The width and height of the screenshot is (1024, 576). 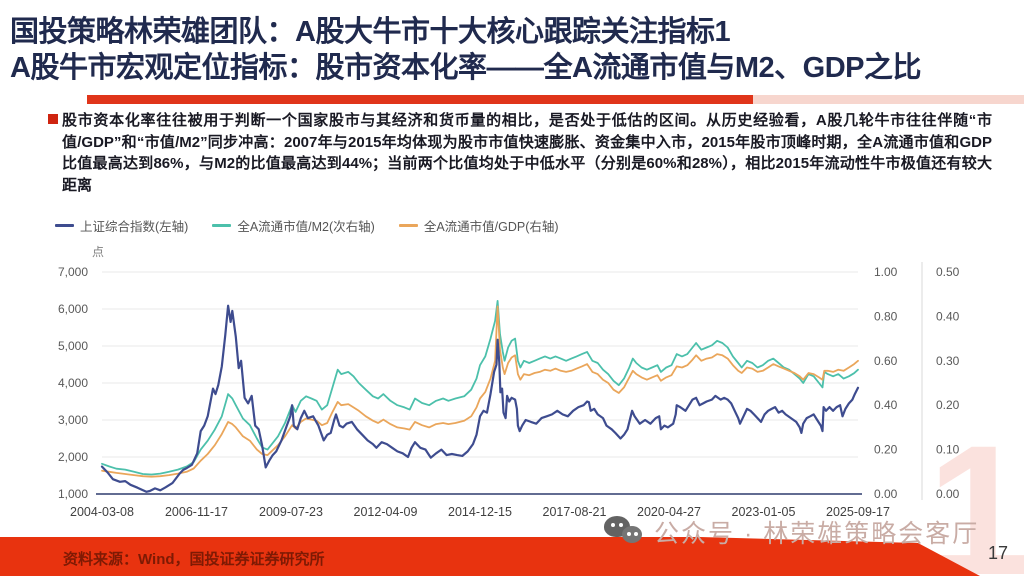 I want to click on svg-text: 7,000, so click(x=73, y=272).